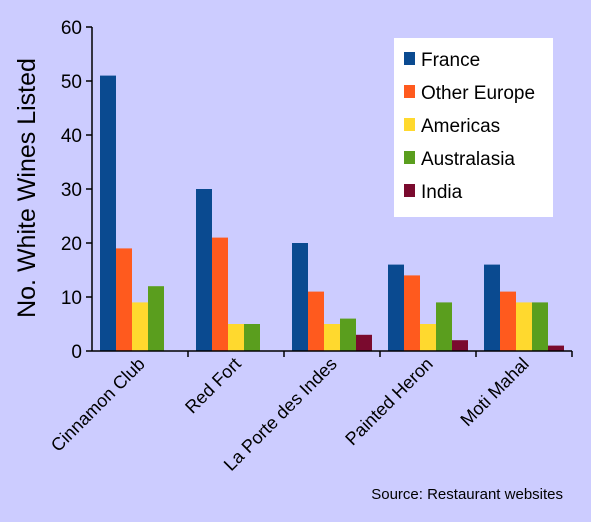 This screenshot has height=522, width=591. Describe the element at coordinates (409, 190) in the screenshot. I see `legend-swatch-india` at that location.